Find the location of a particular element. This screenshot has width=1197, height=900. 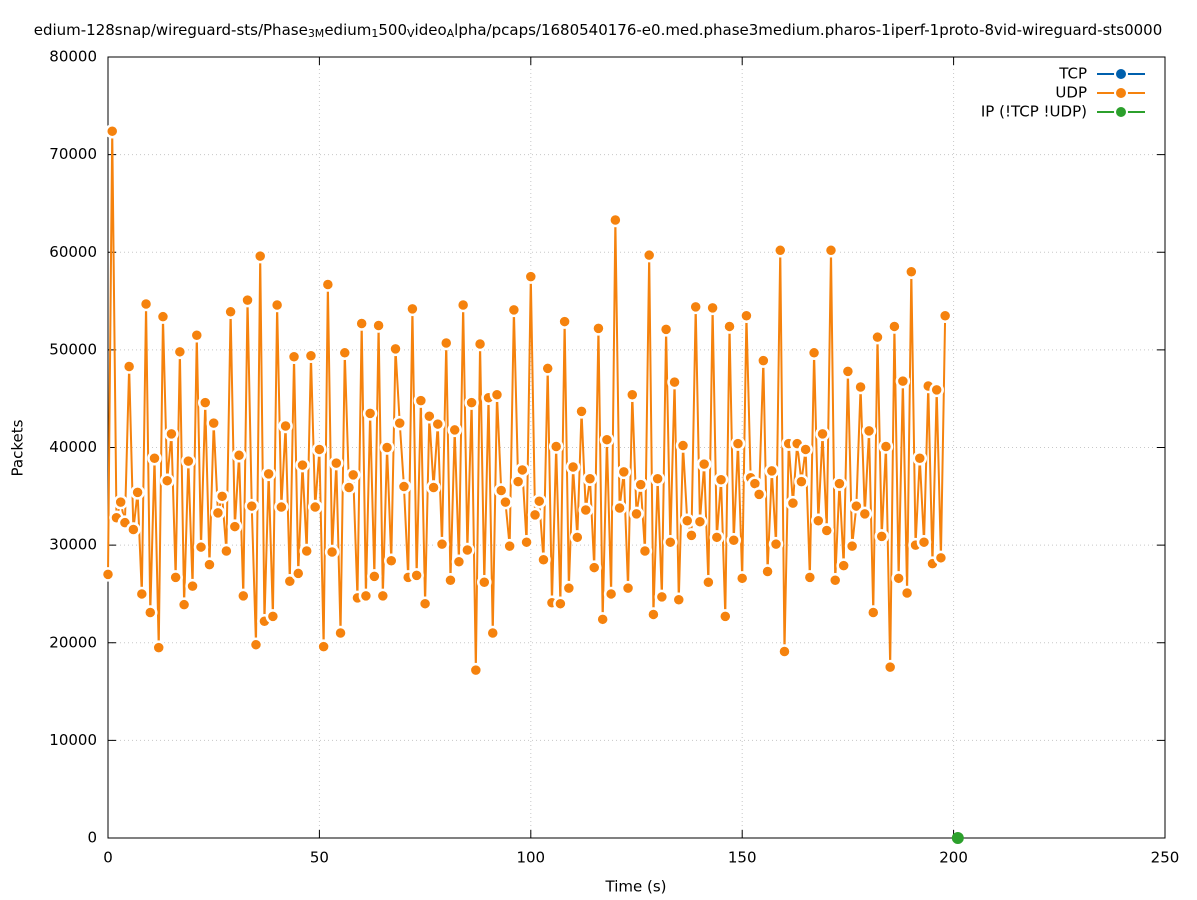

x-tick-label: 250 is located at coordinates (1165, 858).